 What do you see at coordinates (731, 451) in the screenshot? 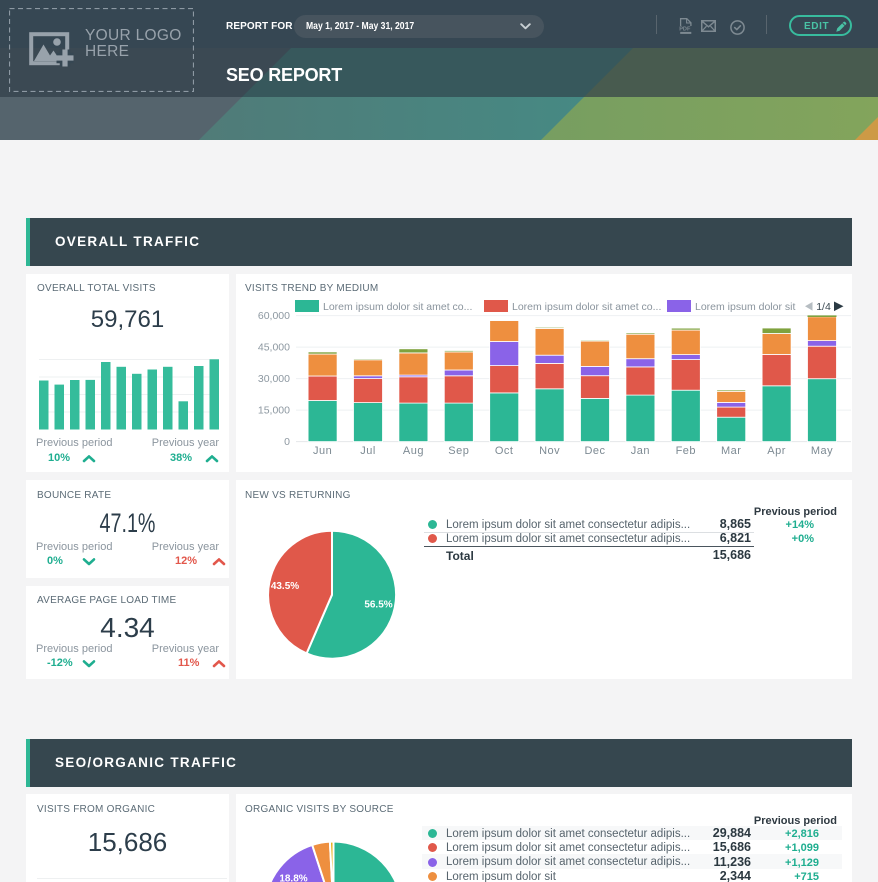
I see `svg-text: Mar` at bounding box center [731, 451].